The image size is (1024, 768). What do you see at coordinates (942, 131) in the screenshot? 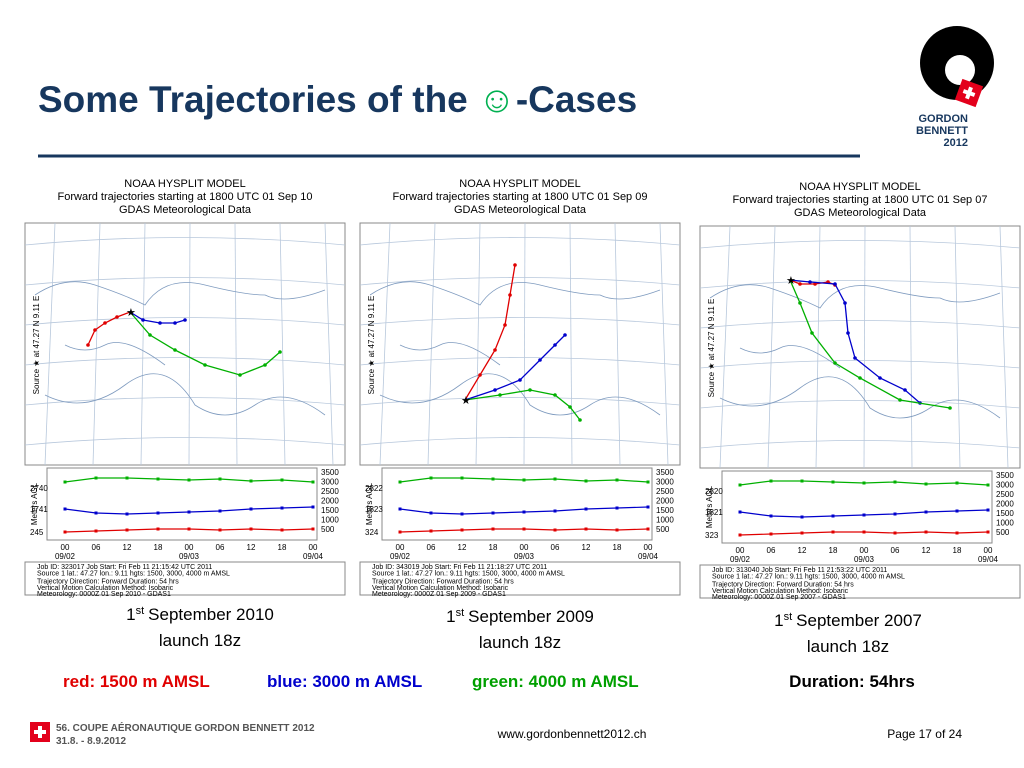
I see `logo-text: BENNETT` at bounding box center [942, 131].